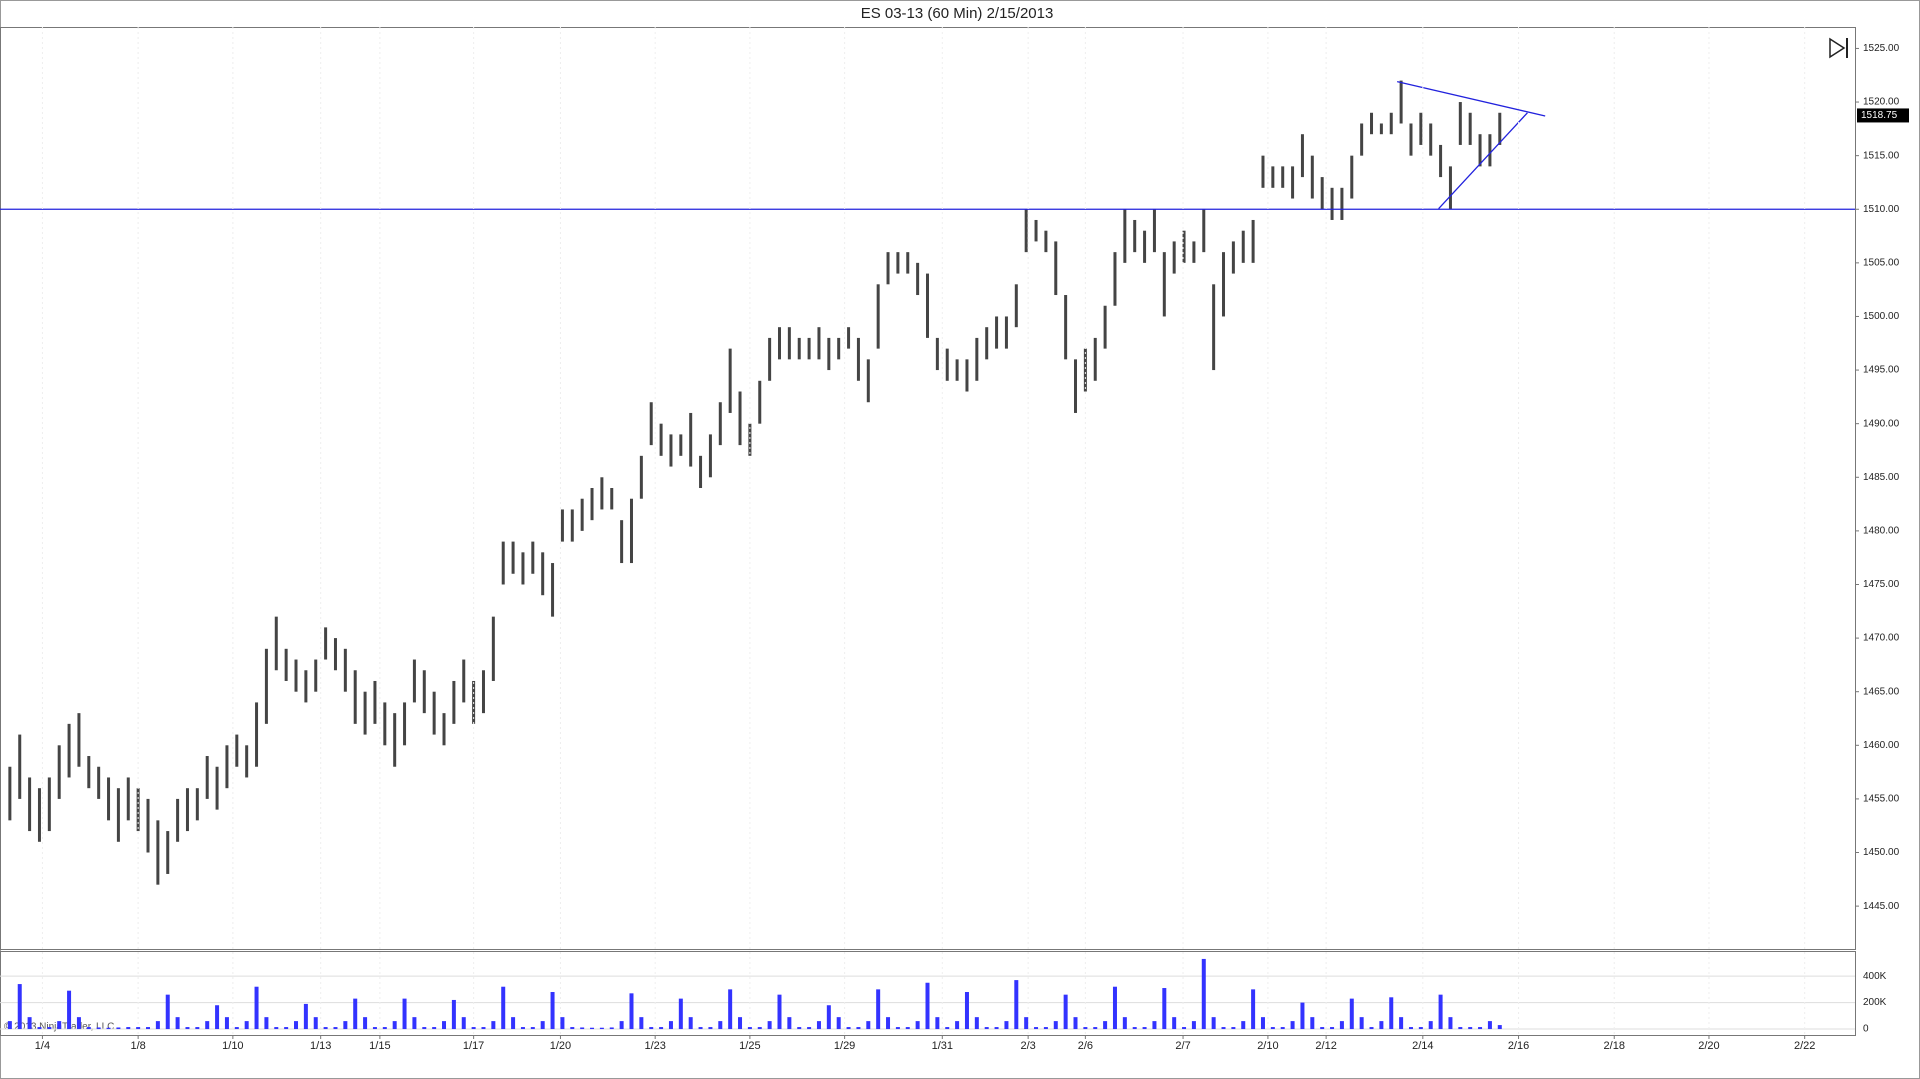 The width and height of the screenshot is (1920, 1079). Describe the element at coordinates (1881, 48) in the screenshot. I see `y-tick-label: 1525.00` at that location.